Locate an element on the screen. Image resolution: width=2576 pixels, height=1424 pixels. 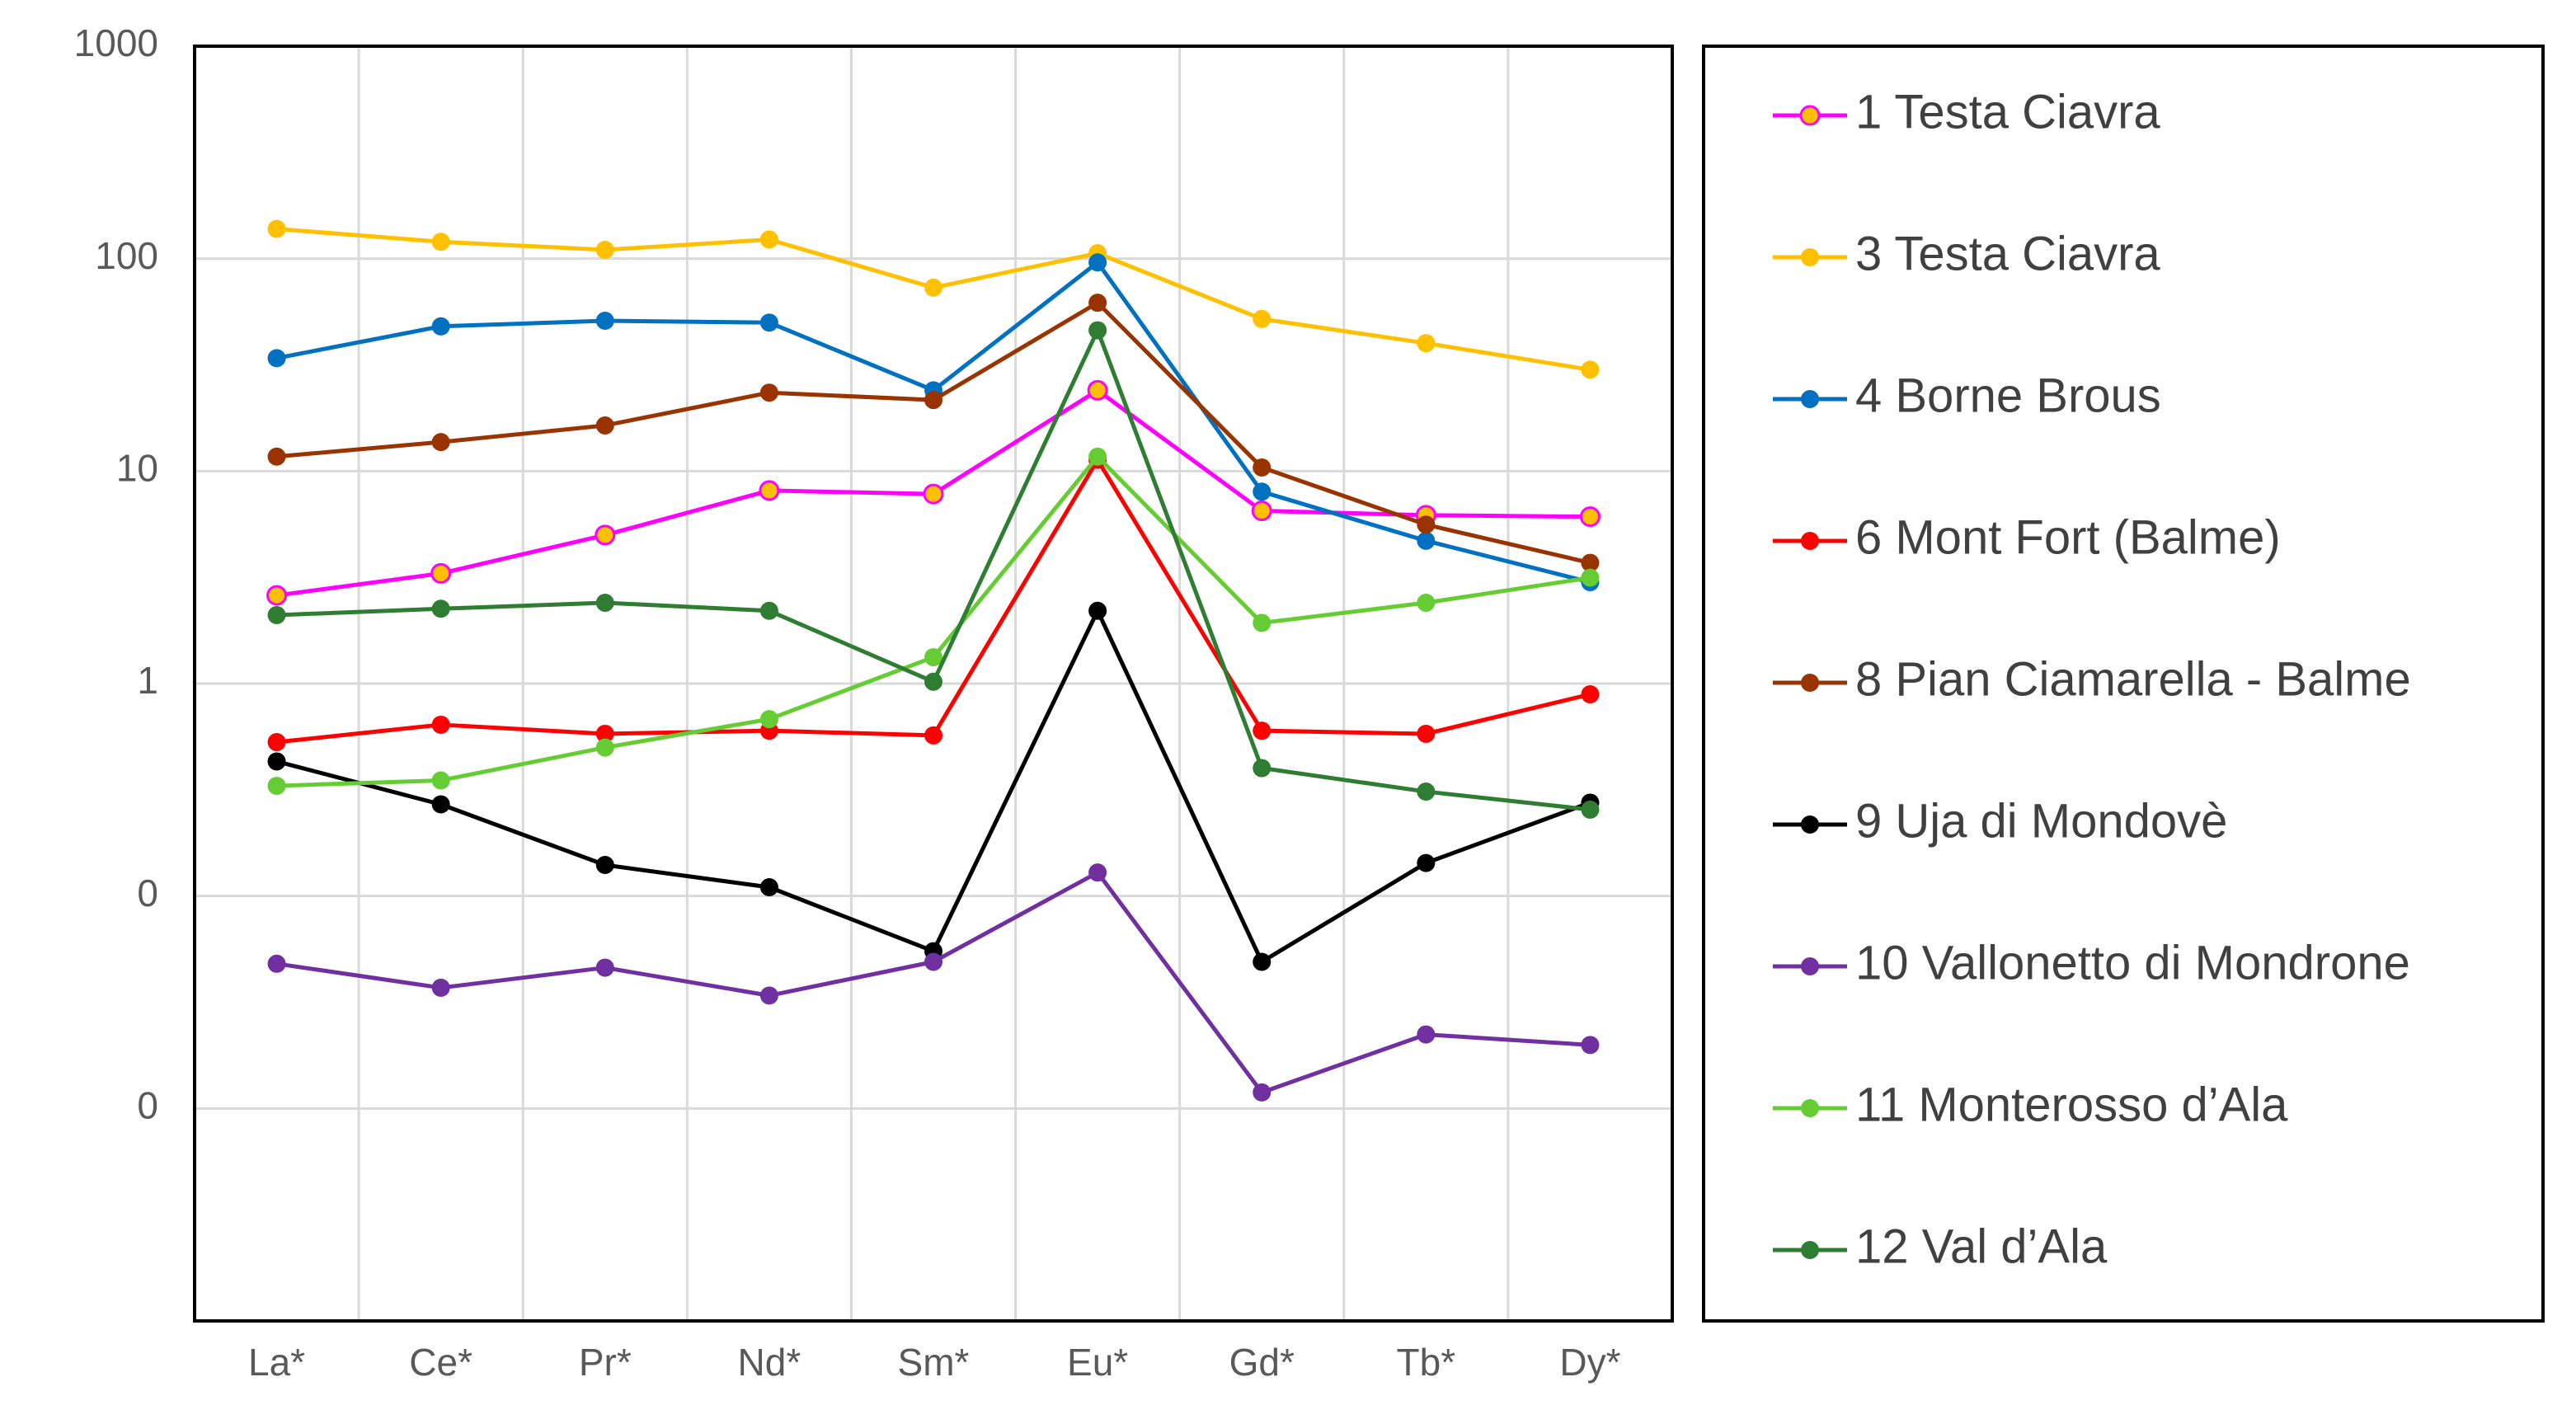
legend-item: 12 Val d’Ala is located at coordinates (1940, 1246).